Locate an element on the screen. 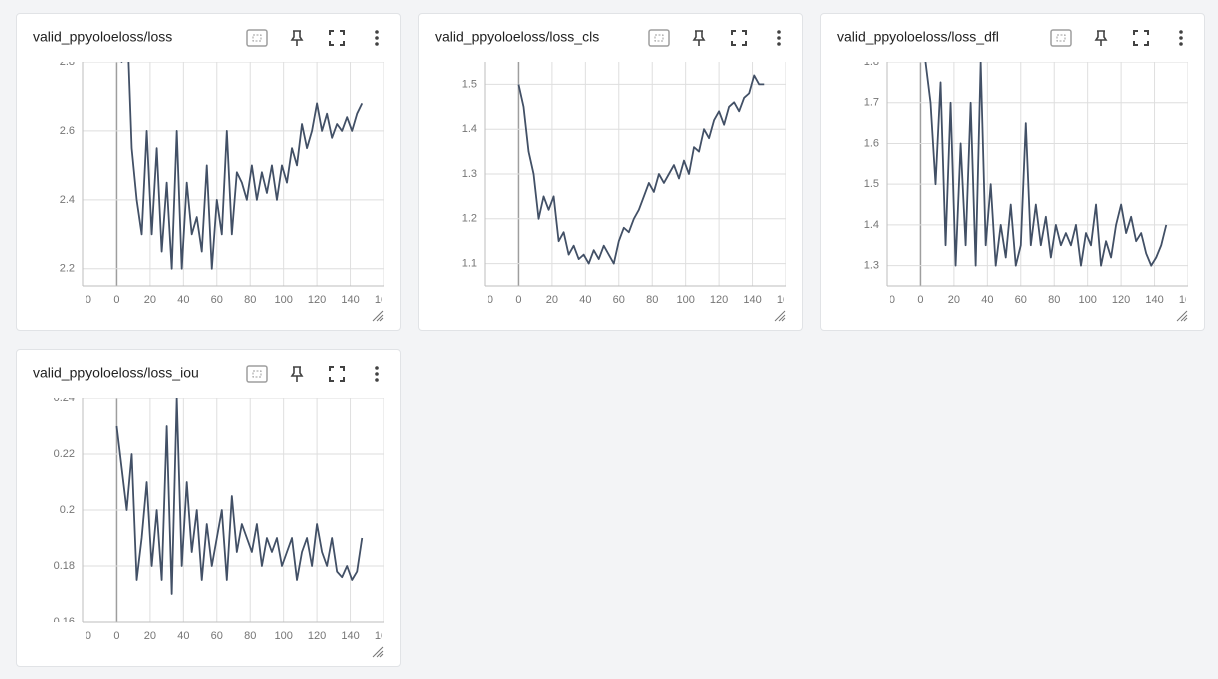 The height and width of the screenshot is (679, 1218). y-tick-labels: 1.3 1.4 1.5 1.6 1.7 1.8 is located at coordinates (871, 164).